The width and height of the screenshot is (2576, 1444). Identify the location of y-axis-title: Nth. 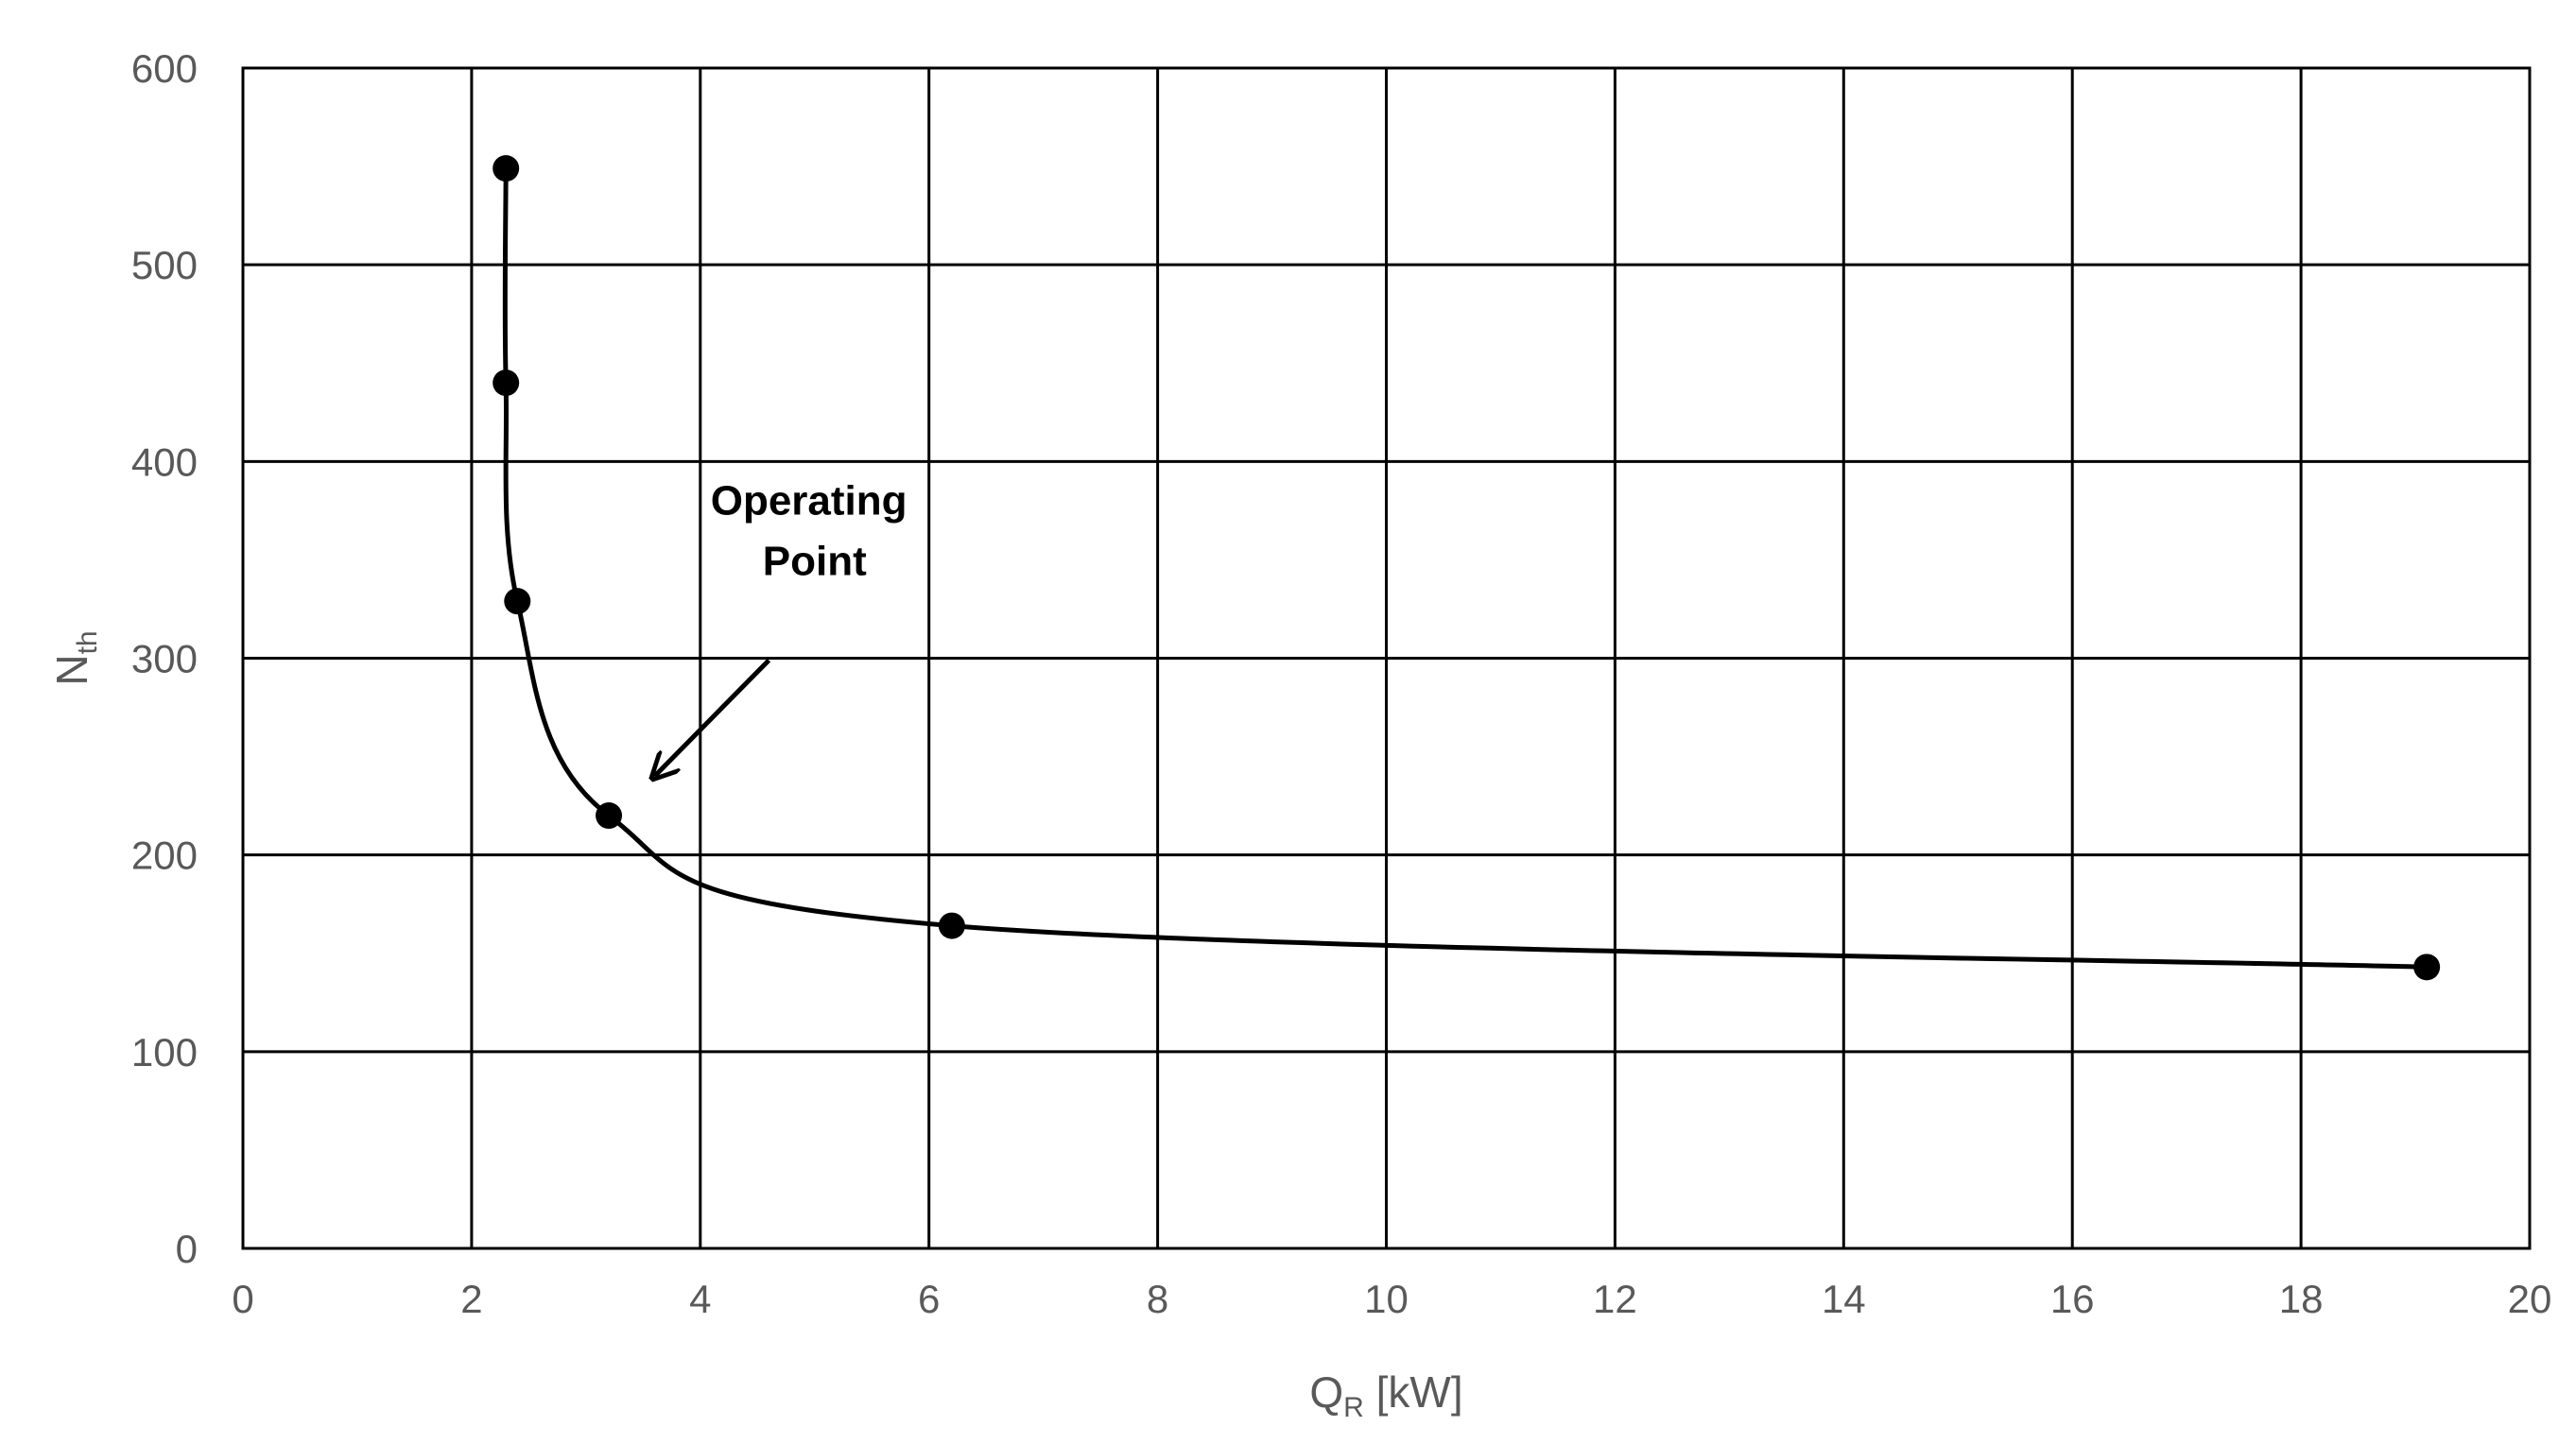
(75, 657).